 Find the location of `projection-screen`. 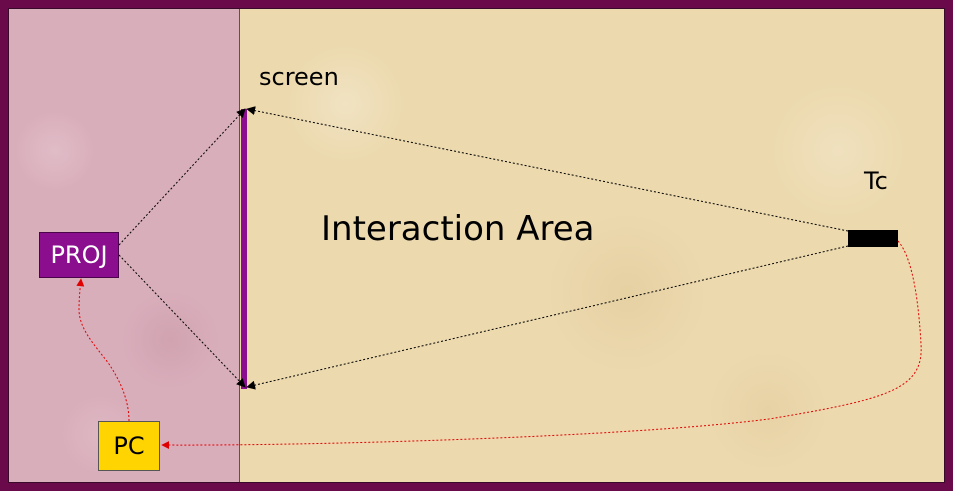

projection-screen is located at coordinates (244, 249).